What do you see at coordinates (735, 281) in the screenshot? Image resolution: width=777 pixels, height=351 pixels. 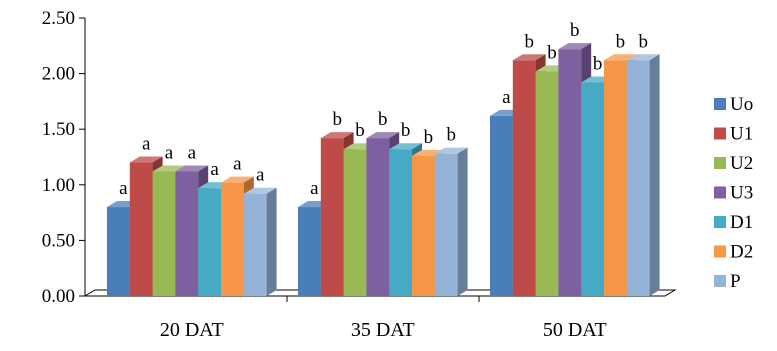 I see `legend-label: P` at bounding box center [735, 281].